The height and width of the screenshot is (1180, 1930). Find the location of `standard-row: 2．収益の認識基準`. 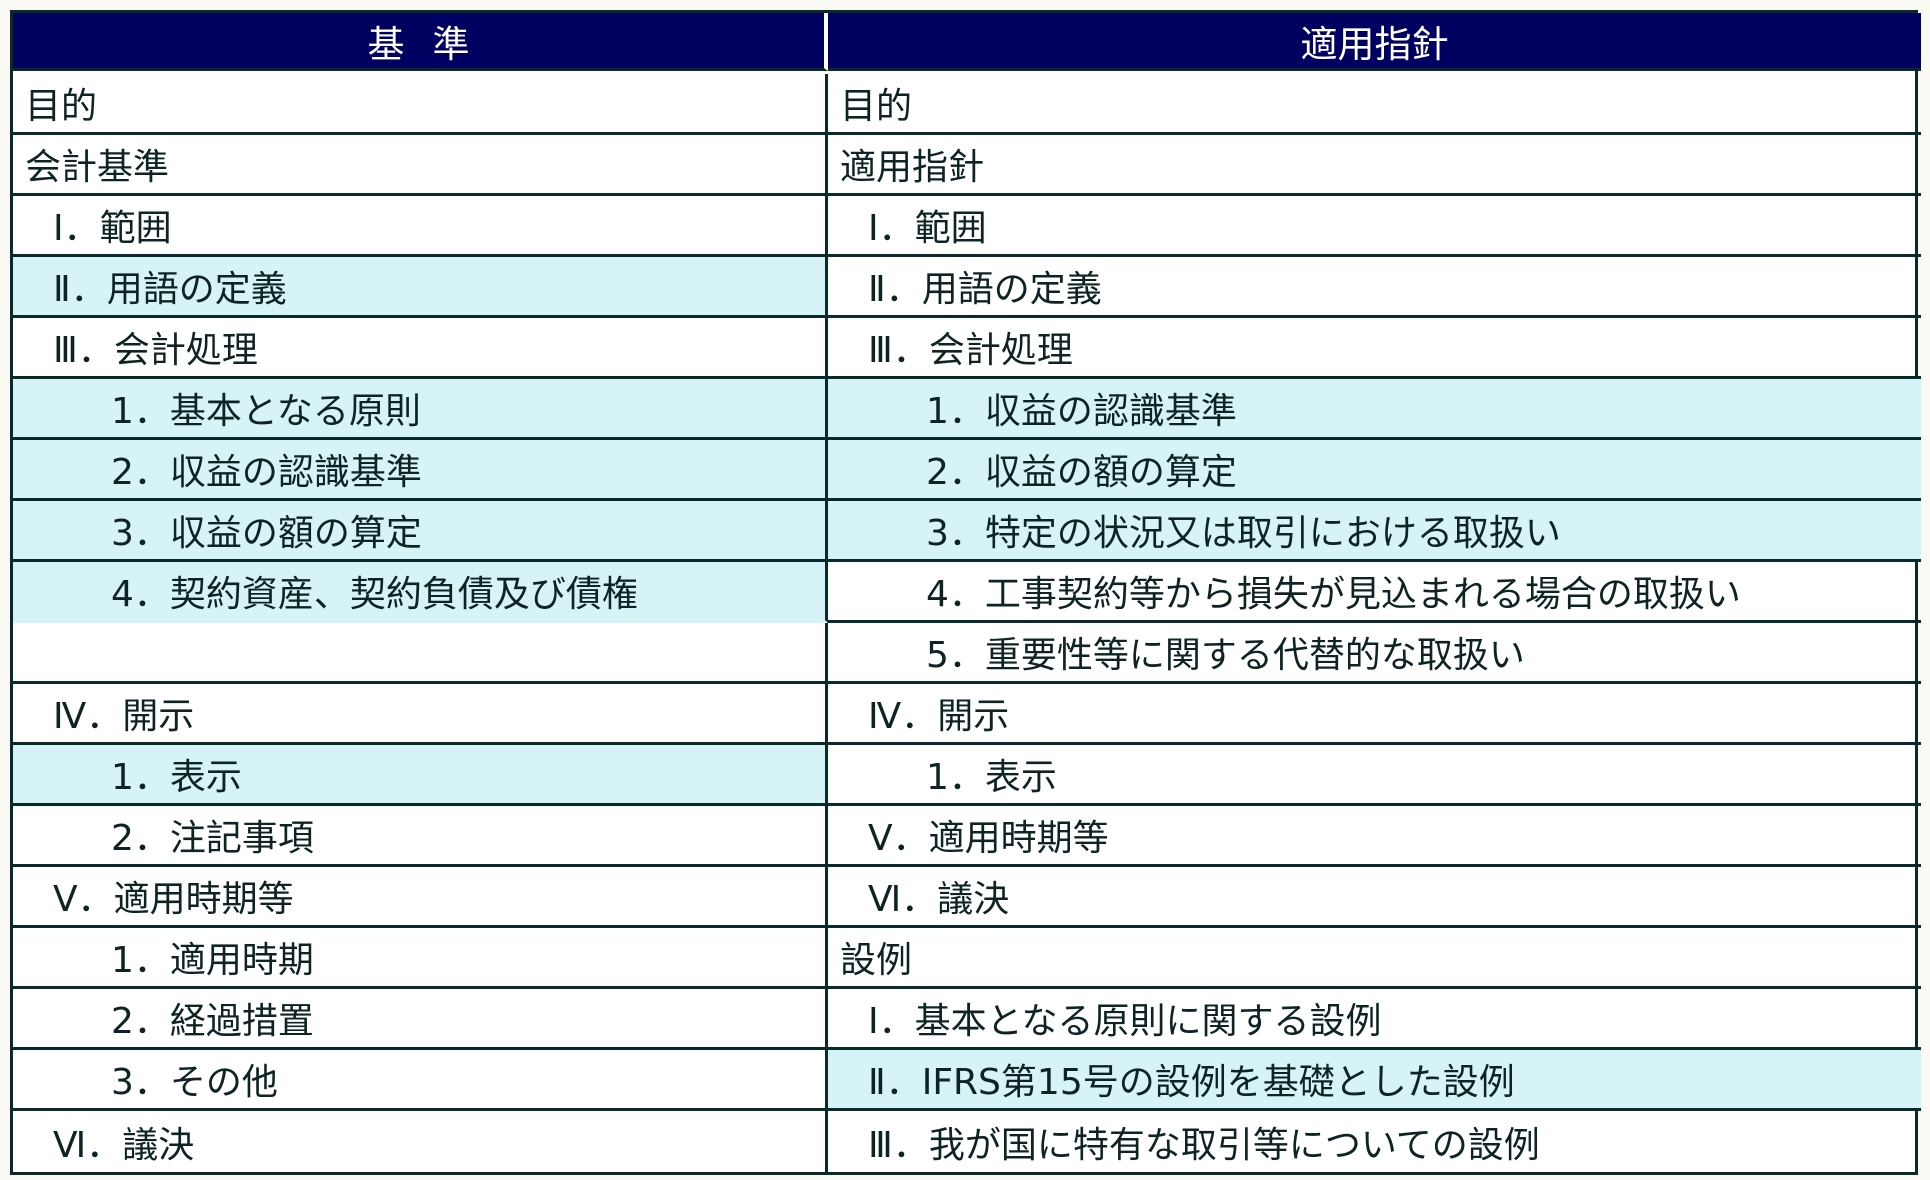

standard-row: 2．収益の認識基準 is located at coordinates (420, 470).